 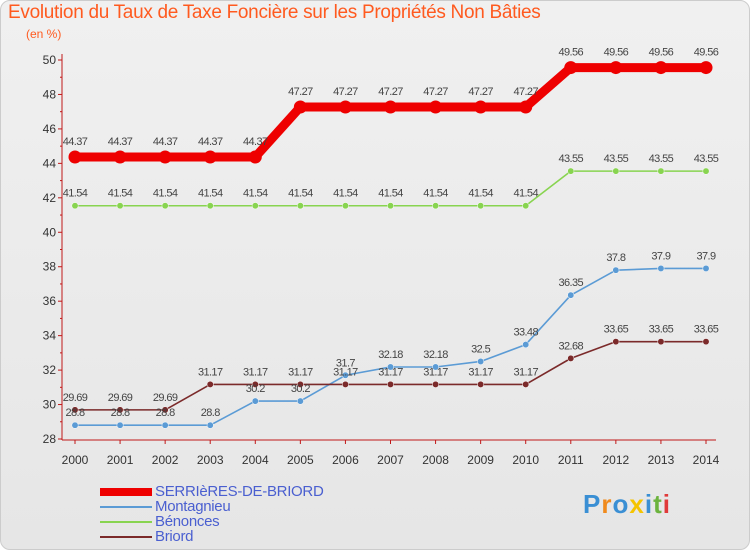 I want to click on x-tick-label: 2000, so click(x=75, y=460).